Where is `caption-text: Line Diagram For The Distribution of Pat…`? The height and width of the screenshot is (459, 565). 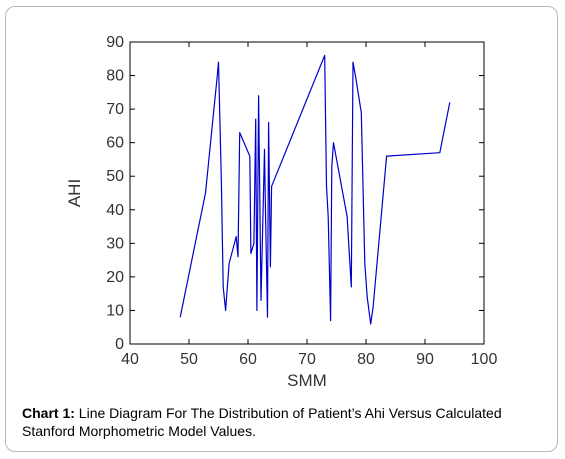
caption-text: Line Diagram For The Distribution of Pat… is located at coordinates (262, 422).